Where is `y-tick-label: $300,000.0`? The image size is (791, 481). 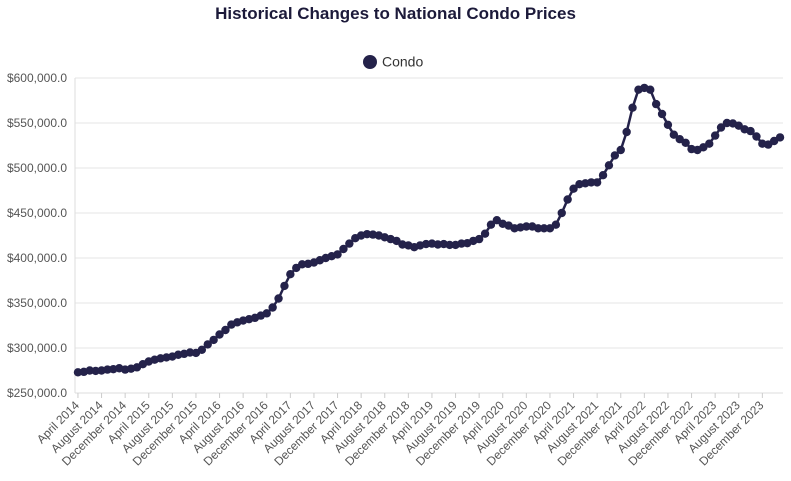
y-tick-label: $300,000.0 is located at coordinates (37, 348).